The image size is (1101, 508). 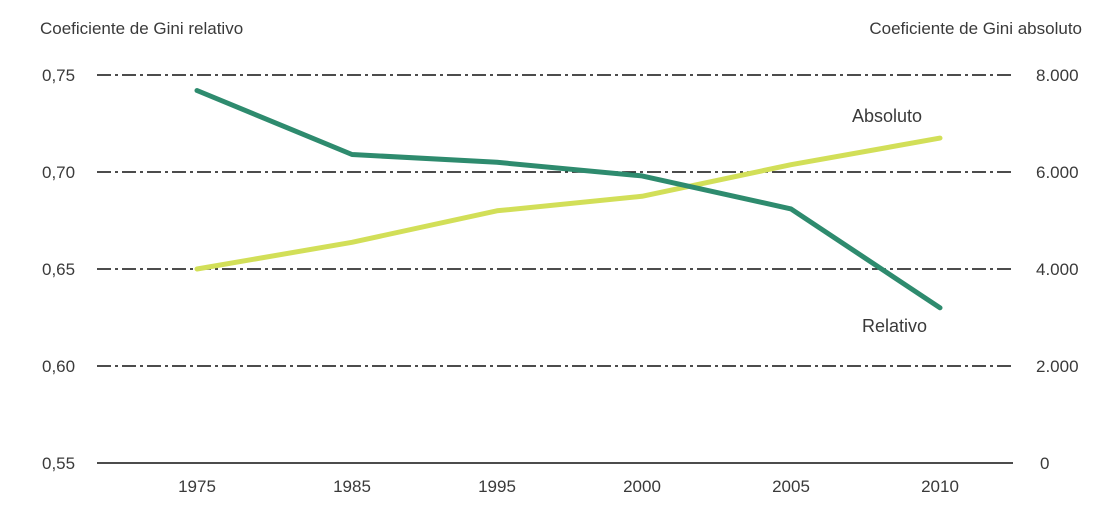 What do you see at coordinates (894, 326) in the screenshot?
I see `series-label-relativo: Relativo` at bounding box center [894, 326].